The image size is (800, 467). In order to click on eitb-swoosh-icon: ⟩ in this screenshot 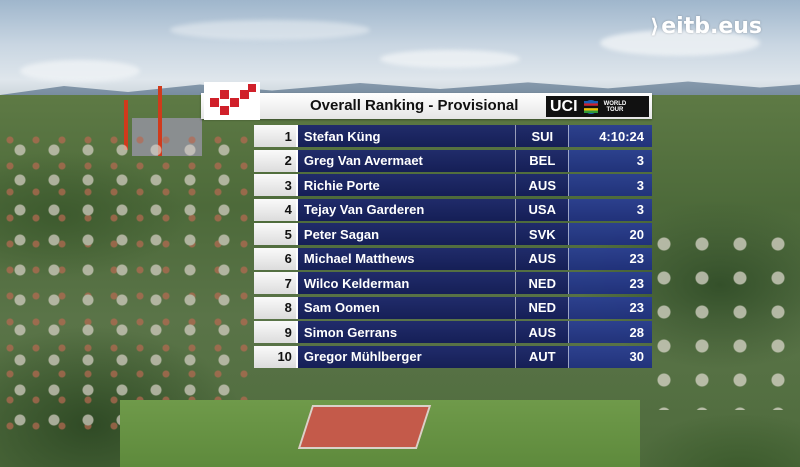, I will do `click(655, 26)`.